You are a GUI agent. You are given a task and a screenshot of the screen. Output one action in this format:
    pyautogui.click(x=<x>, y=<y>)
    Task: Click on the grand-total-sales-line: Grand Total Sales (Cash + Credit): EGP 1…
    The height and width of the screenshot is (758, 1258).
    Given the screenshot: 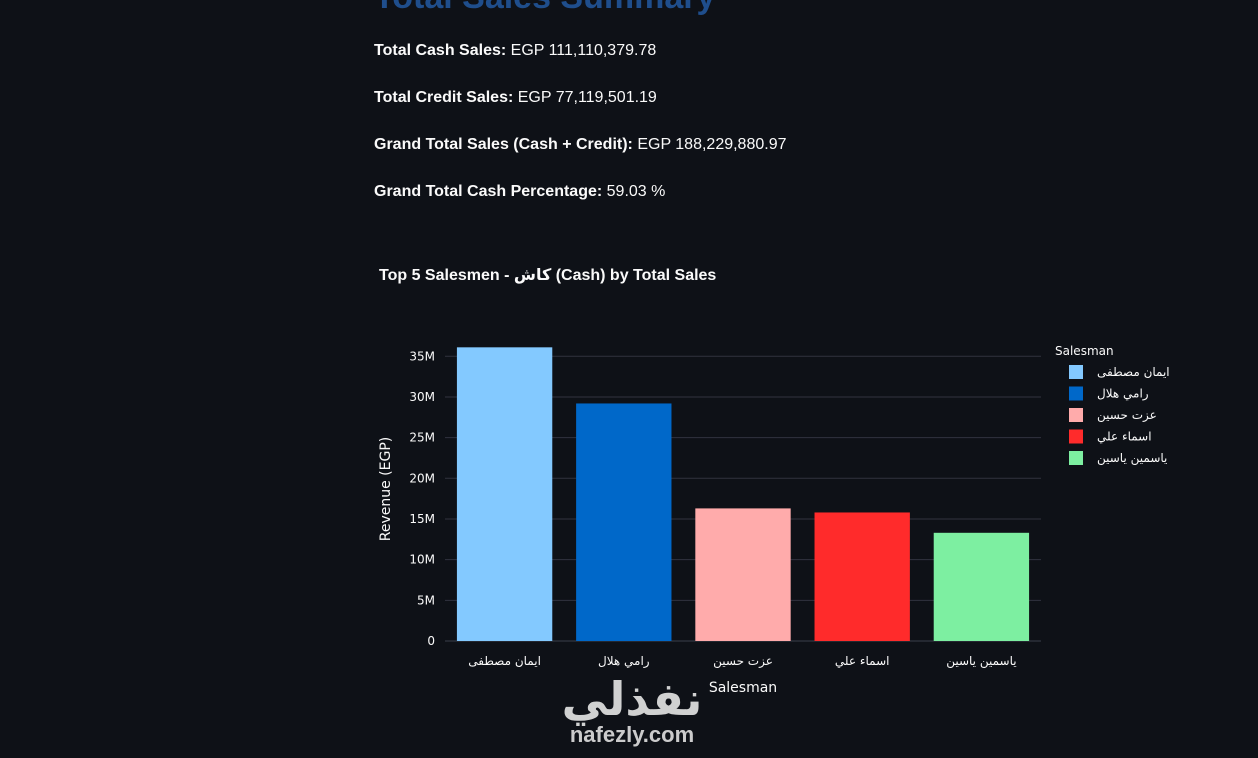 What is the action you would take?
    pyautogui.click(x=580, y=145)
    